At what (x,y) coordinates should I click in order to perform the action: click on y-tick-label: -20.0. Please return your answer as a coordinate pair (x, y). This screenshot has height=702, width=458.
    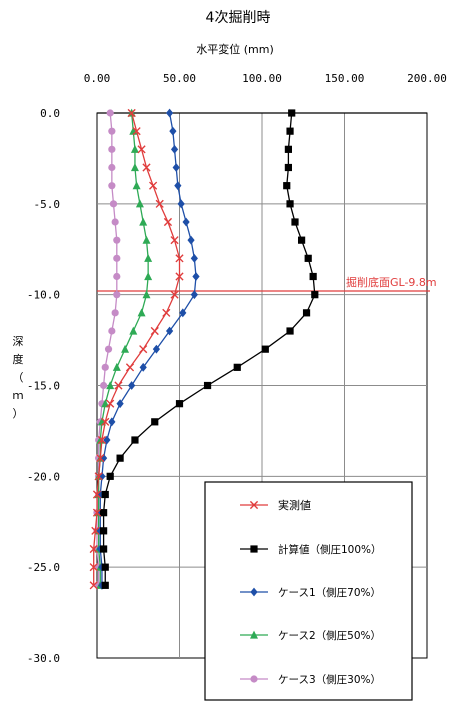
    Looking at the image, I should click on (43, 476).